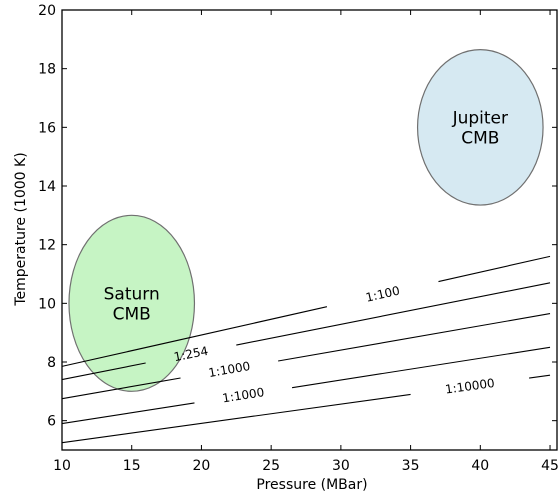  I want to click on x-tick-label-7: 45, so click(549, 466).